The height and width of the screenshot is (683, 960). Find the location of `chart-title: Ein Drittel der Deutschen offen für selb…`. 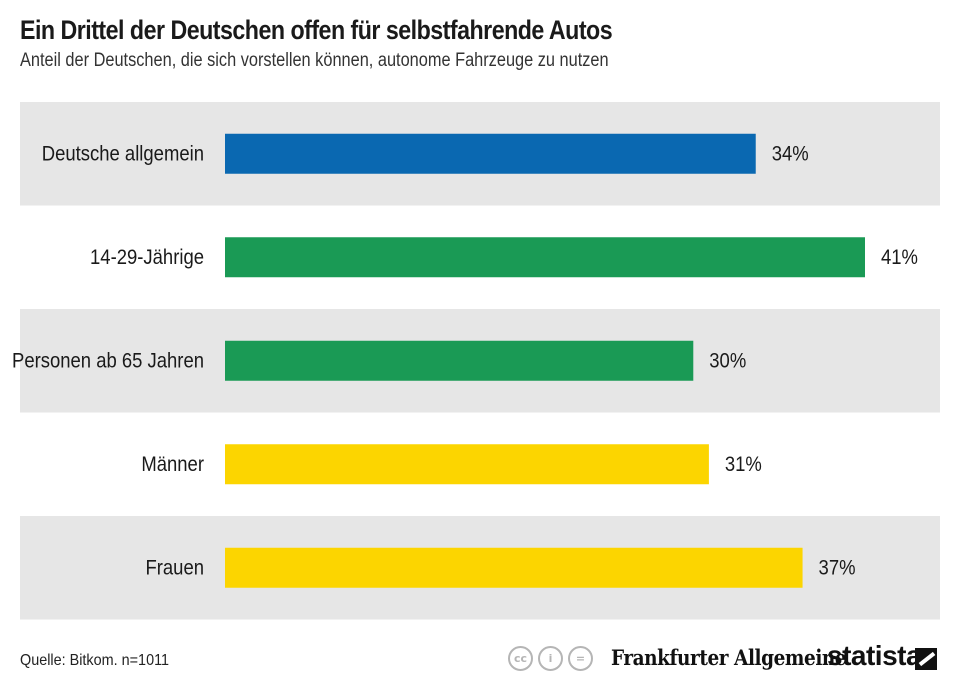

chart-title: Ein Drittel der Deutschen offen für selb… is located at coordinates (316, 30).